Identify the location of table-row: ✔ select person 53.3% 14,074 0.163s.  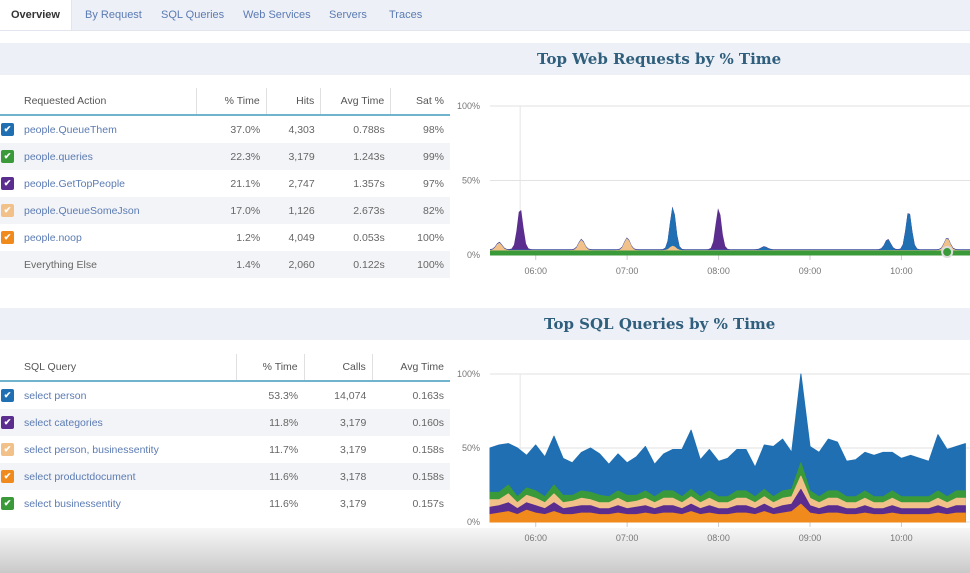
(225, 395).